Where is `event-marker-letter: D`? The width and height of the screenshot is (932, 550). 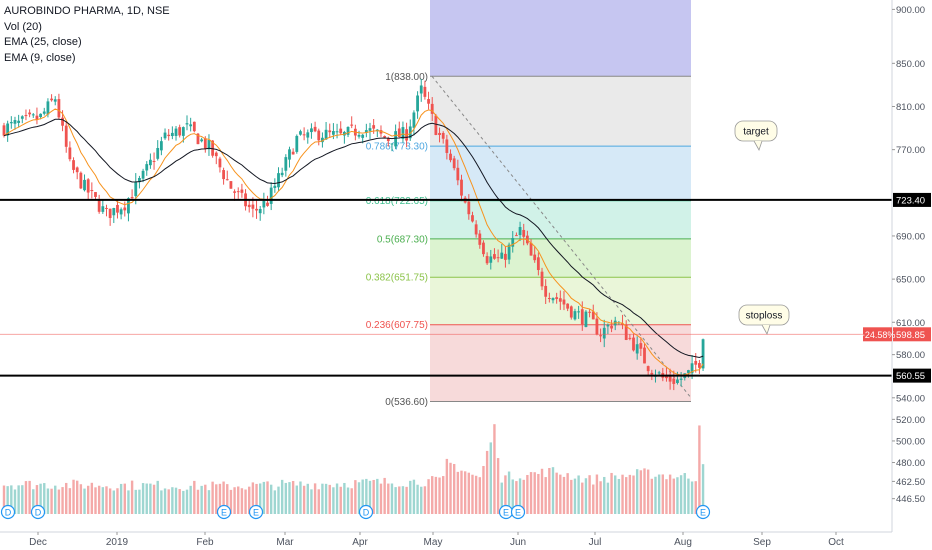
event-marker-letter: D is located at coordinates (38, 513).